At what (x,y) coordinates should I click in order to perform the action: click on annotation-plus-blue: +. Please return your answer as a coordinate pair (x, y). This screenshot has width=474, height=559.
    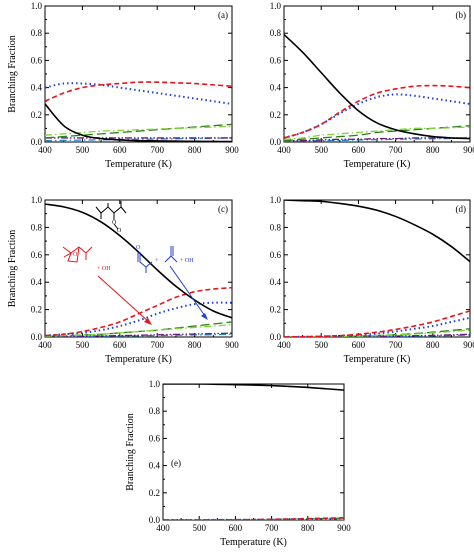
    Looking at the image, I should click on (157, 261).